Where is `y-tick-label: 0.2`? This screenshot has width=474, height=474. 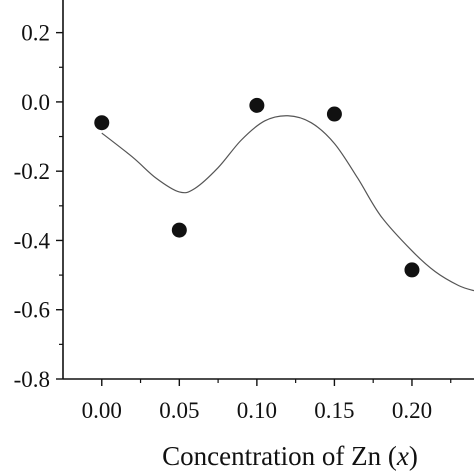
y-tick-label: 0.2 is located at coordinates (35, 33).